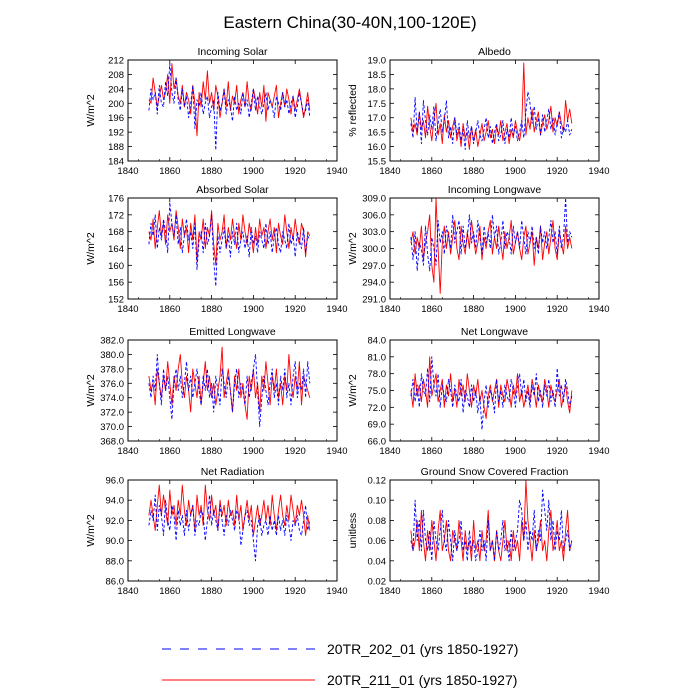  Describe the element at coordinates (377, 521) in the screenshot. I see `y-tick-label: 0.08` at that location.